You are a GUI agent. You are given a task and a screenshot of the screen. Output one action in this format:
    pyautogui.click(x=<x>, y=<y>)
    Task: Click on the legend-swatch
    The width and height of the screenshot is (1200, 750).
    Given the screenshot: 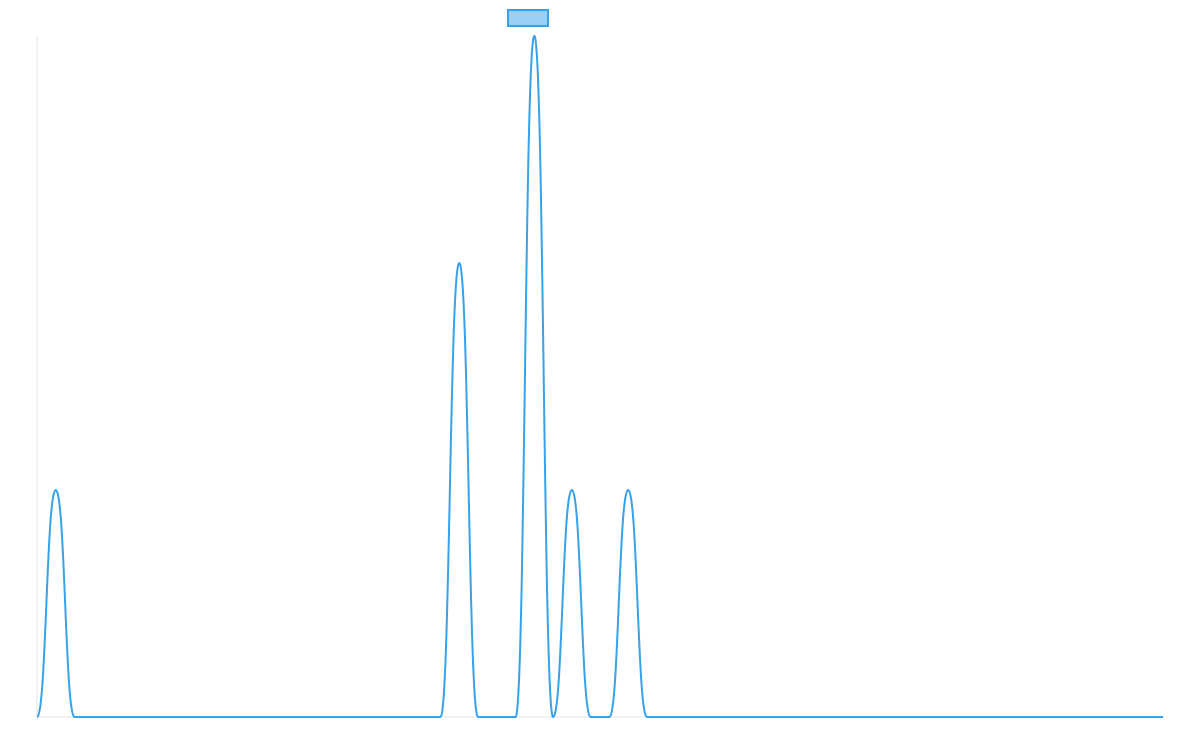 What is the action you would take?
    pyautogui.click(x=528, y=18)
    